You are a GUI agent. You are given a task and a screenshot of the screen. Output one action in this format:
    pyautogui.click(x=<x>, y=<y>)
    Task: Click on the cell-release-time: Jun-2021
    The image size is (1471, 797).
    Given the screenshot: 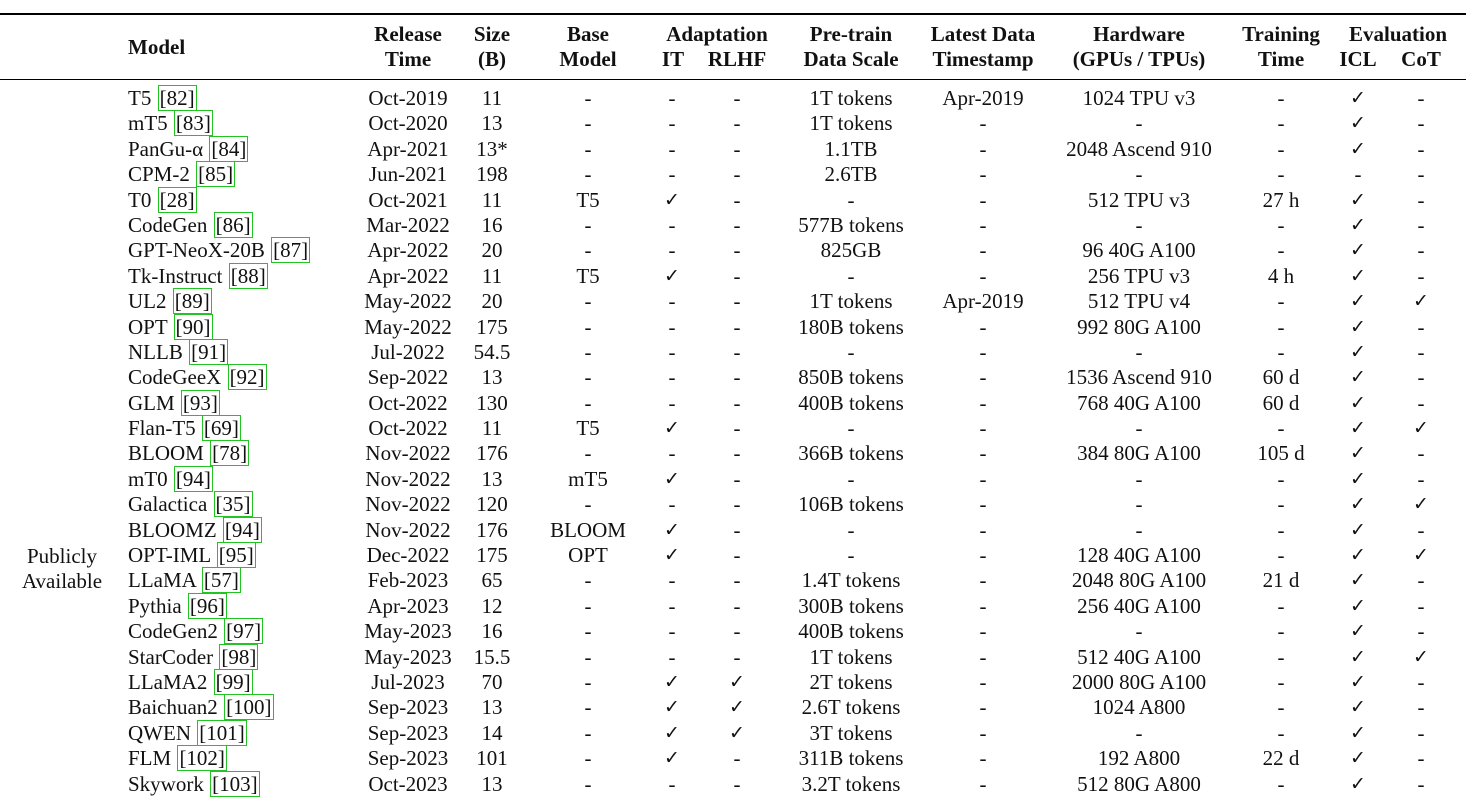 What is the action you would take?
    pyautogui.click(x=408, y=174)
    